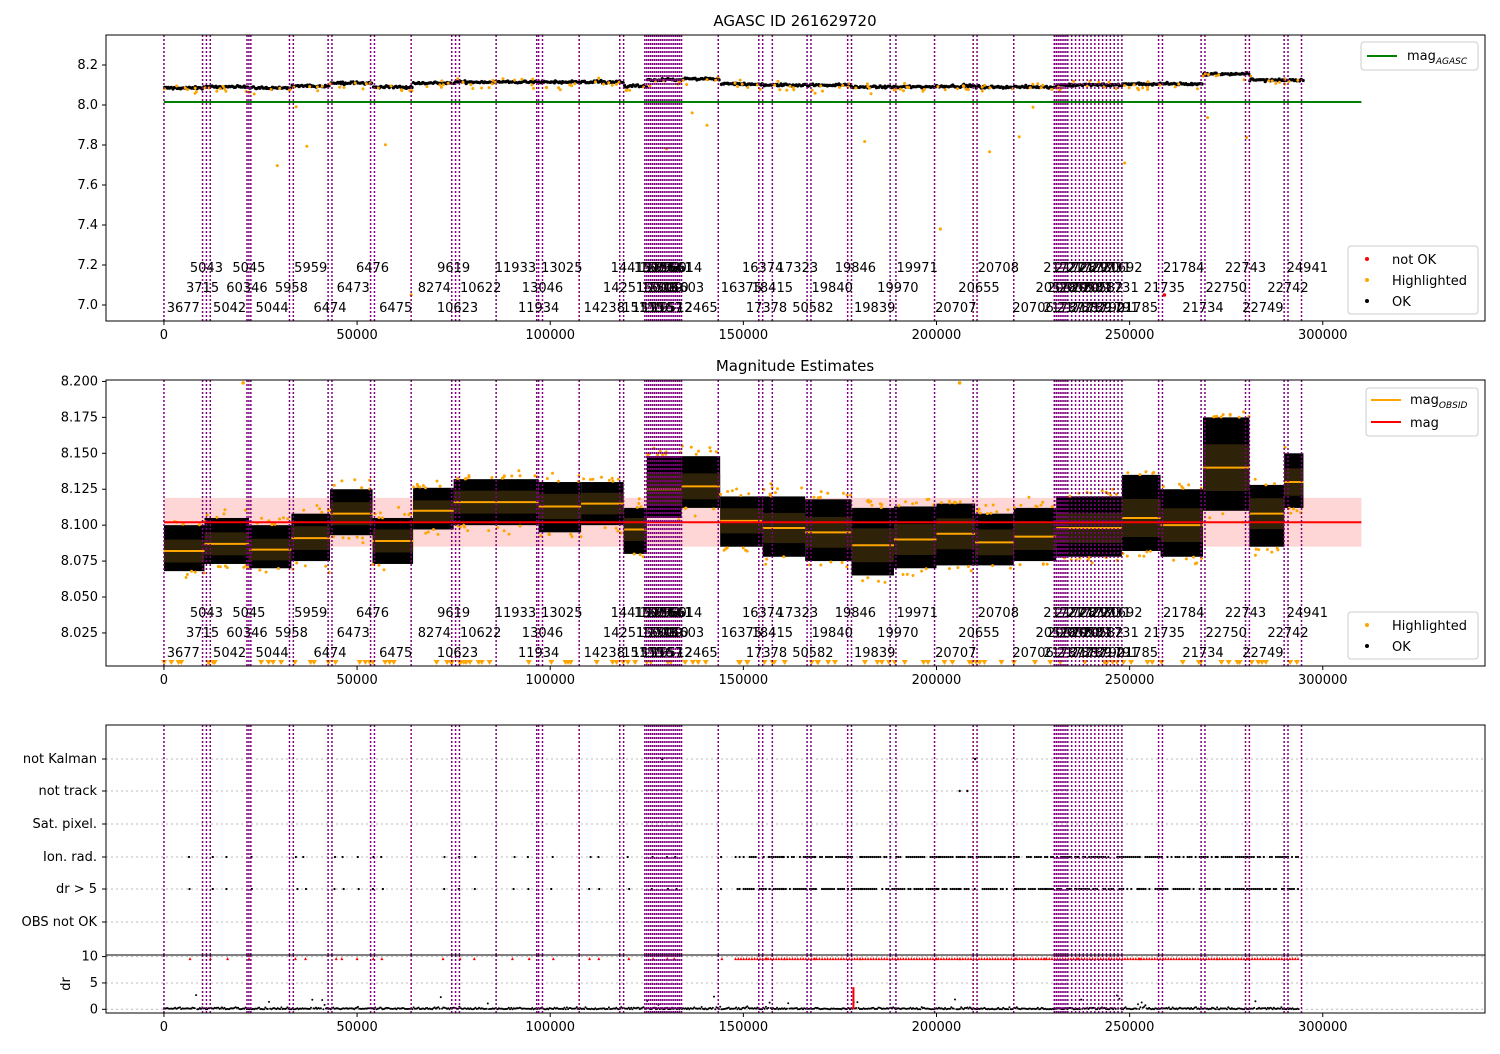 Image resolution: width=1500 pixels, height=1054 pixels. What do you see at coordinates (1413, 280) in the screenshot?
I see `legend-status: not OK Highlighted OK` at bounding box center [1413, 280].